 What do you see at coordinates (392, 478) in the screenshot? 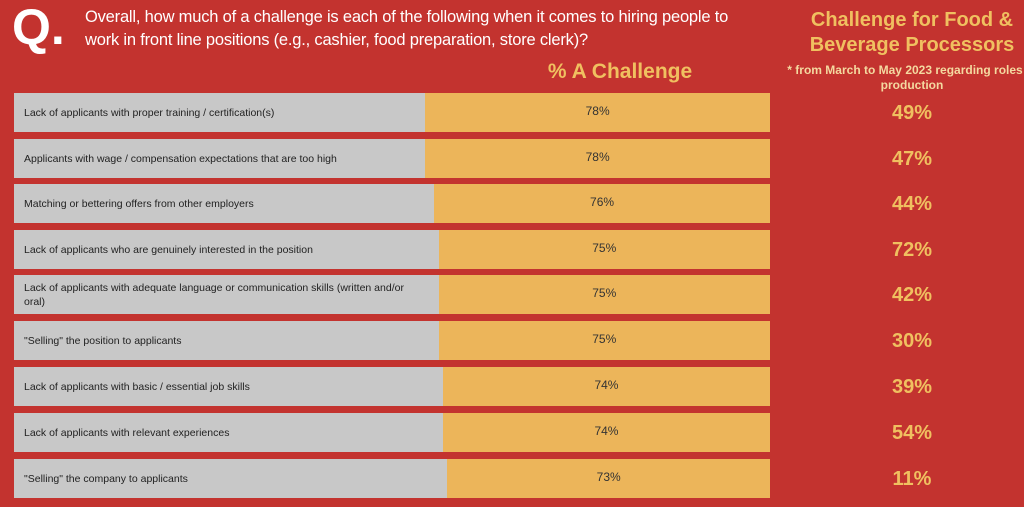
I see `bar-row: "Selling" the company to applicants 73%` at bounding box center [392, 478].